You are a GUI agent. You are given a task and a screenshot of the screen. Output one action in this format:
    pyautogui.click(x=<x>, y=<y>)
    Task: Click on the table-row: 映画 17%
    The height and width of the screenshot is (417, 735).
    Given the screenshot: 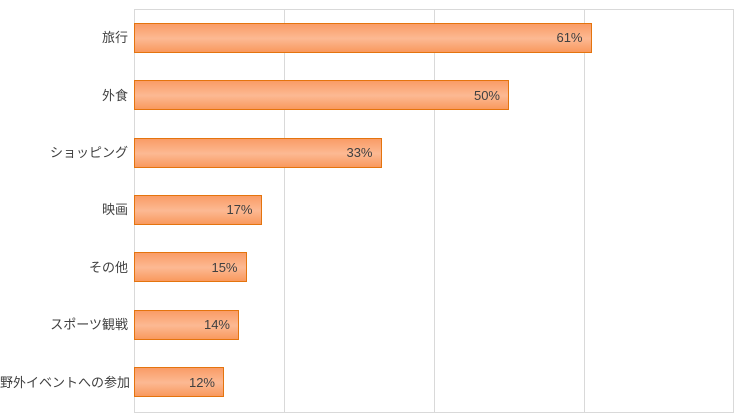 What is the action you would take?
    pyautogui.click(x=367, y=209)
    